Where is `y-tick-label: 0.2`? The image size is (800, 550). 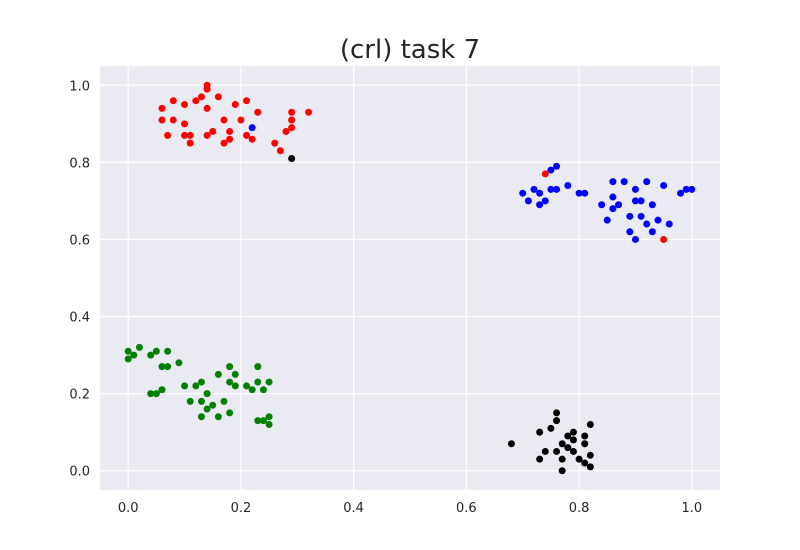
y-tick-label: 0.2 is located at coordinates (79, 395).